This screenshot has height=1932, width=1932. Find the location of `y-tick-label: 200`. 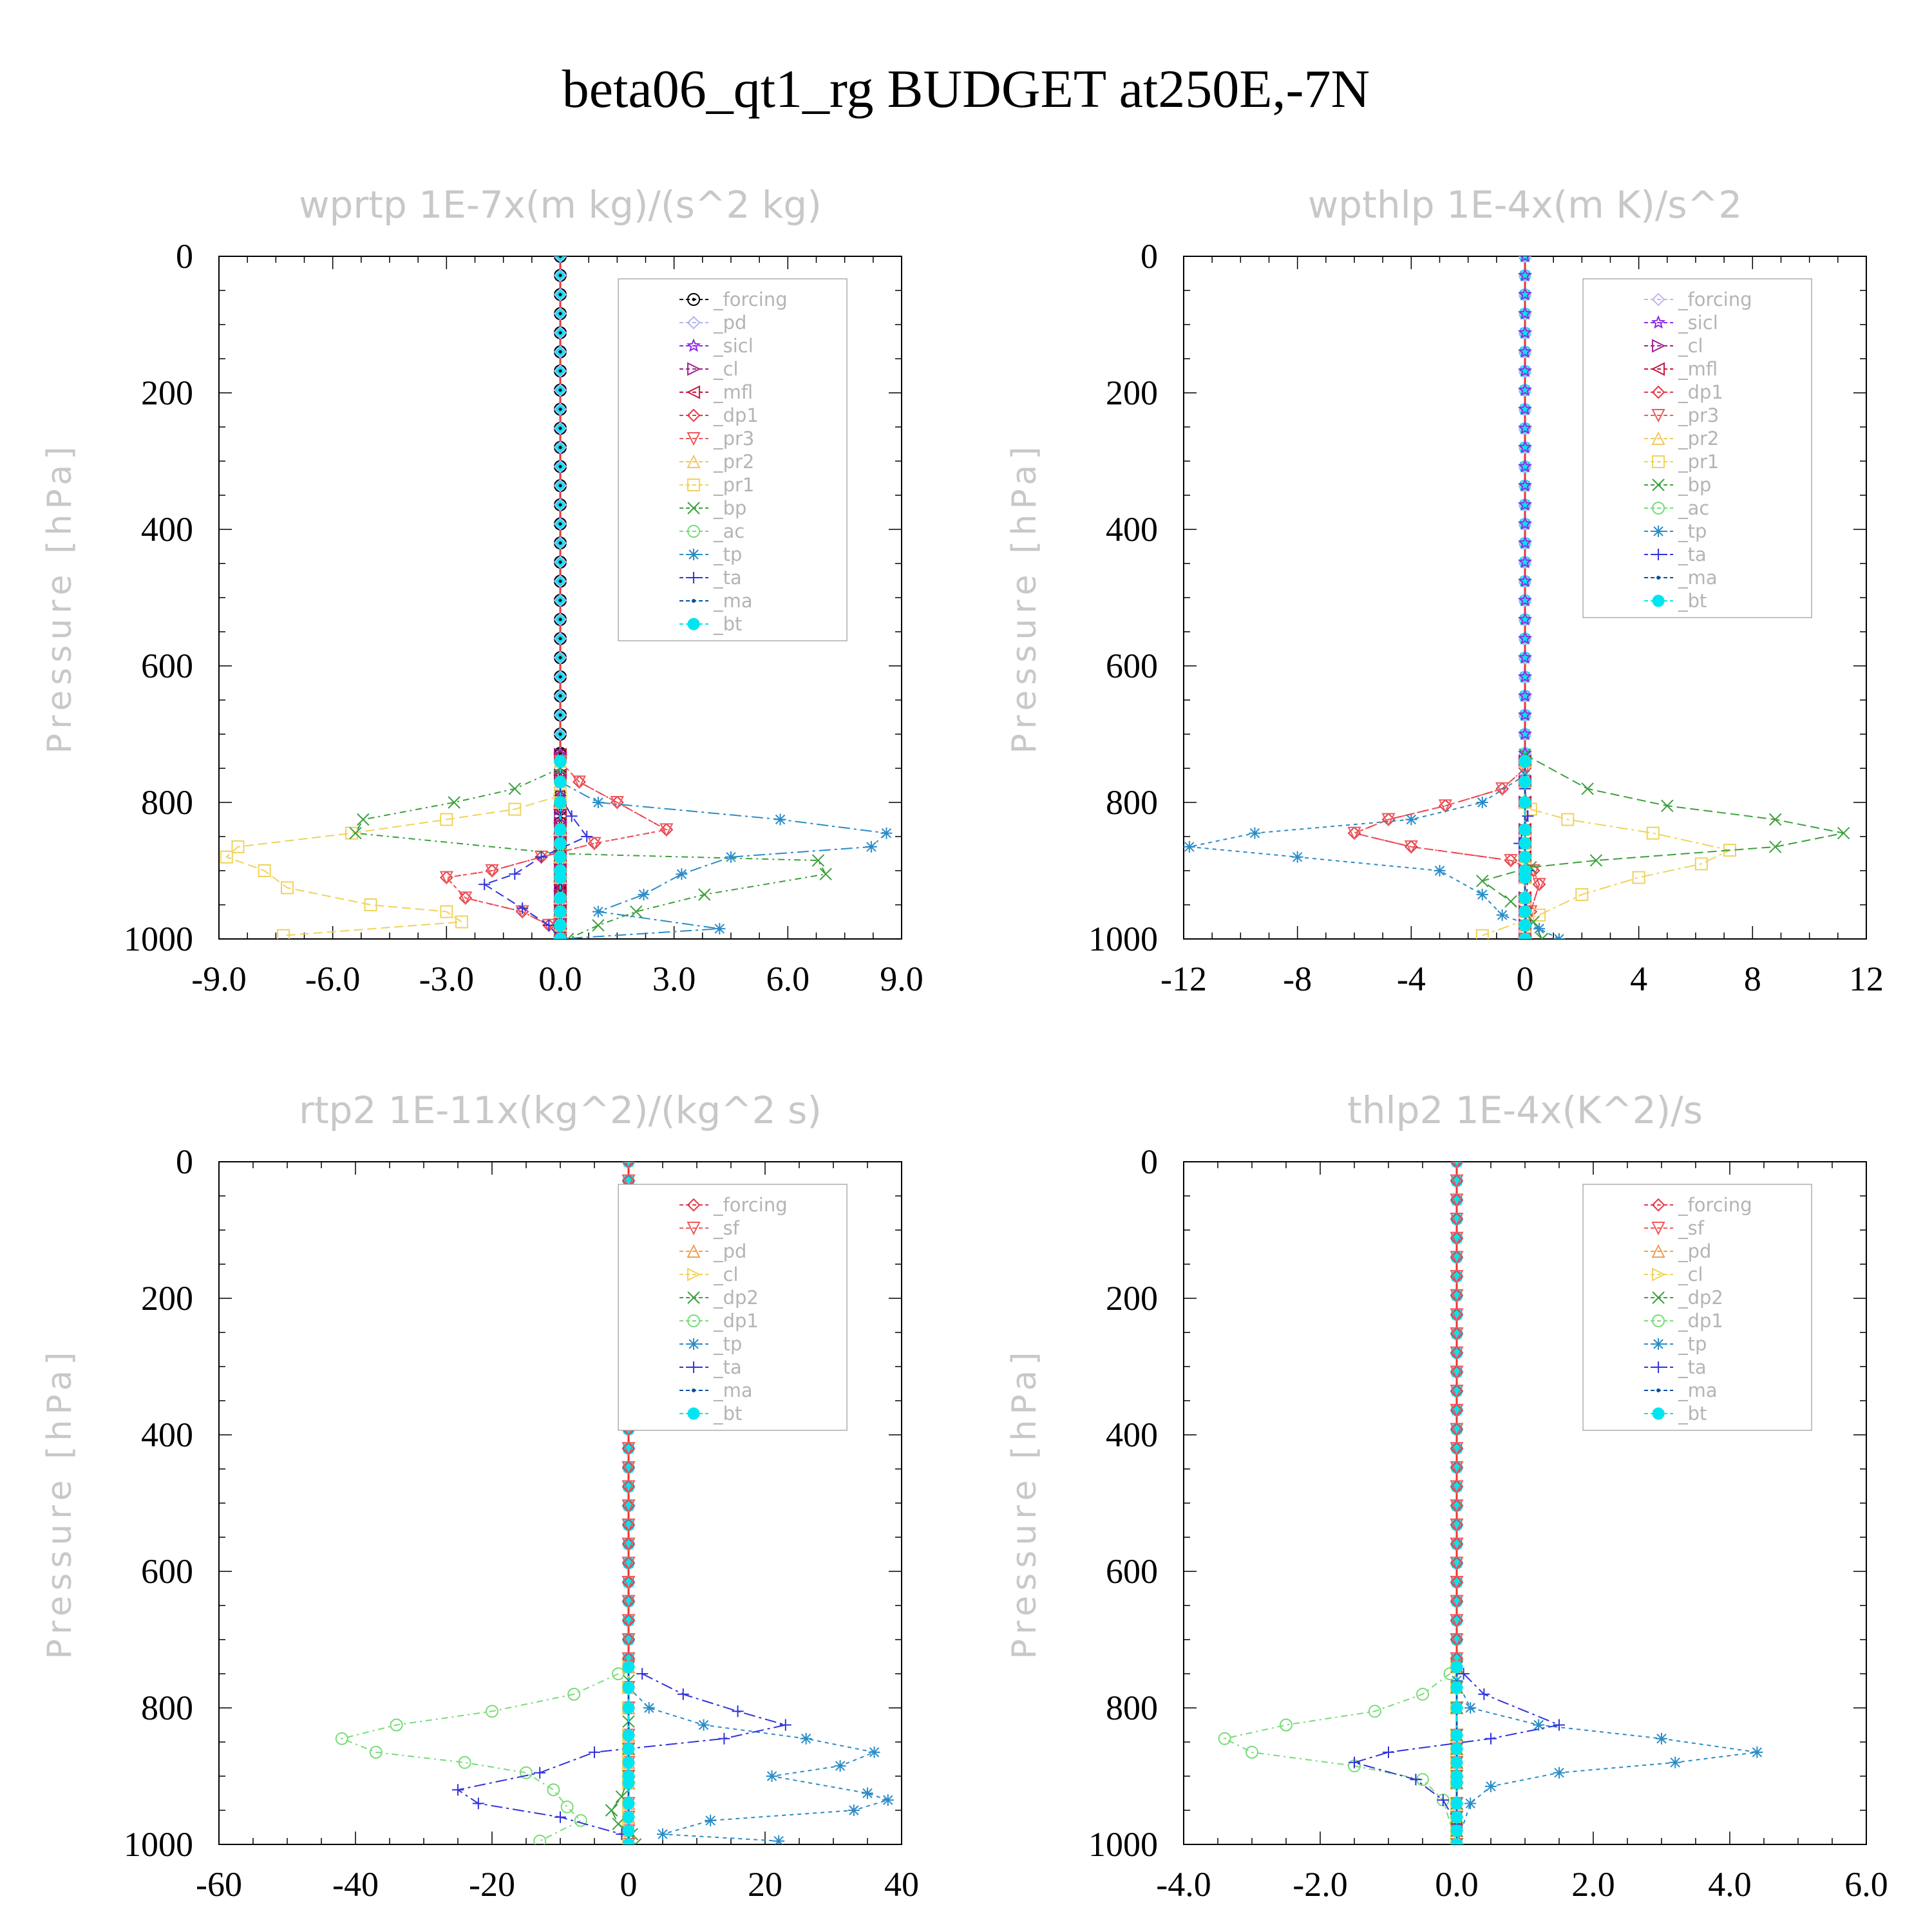

y-tick-label: 200 is located at coordinates (167, 393).